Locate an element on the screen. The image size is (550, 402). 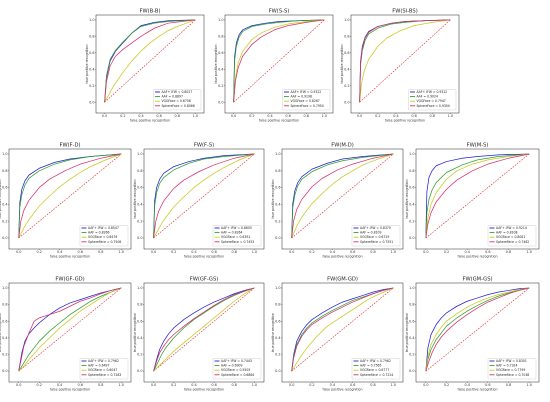
legend-entry: VGGFace = 0.6777 is located at coordinates (374, 370).